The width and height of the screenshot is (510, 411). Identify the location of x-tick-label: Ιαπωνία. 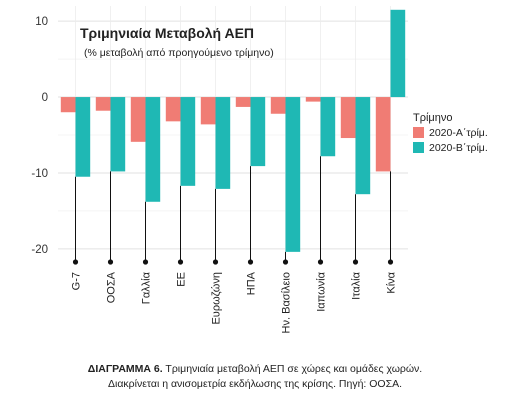
(322, 291).